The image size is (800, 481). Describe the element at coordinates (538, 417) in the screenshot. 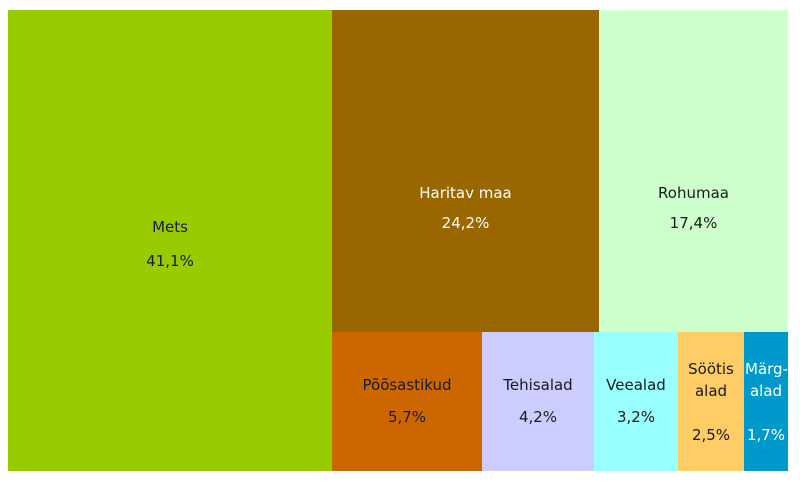

I see `tile-value-label: 4,2%` at that location.